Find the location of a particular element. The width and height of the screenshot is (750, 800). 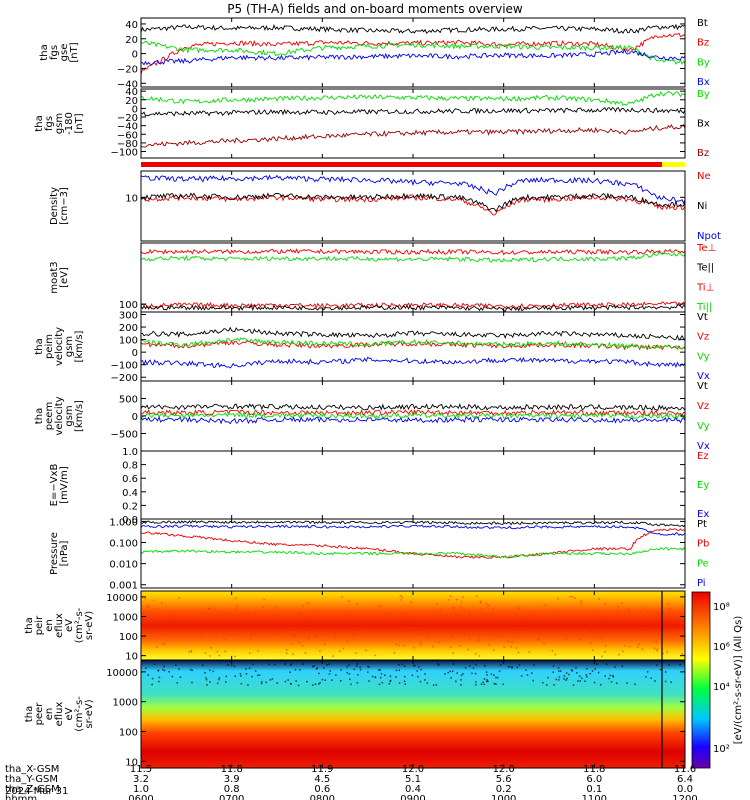

y-tick-label: 0.4 is located at coordinates (130, 493).